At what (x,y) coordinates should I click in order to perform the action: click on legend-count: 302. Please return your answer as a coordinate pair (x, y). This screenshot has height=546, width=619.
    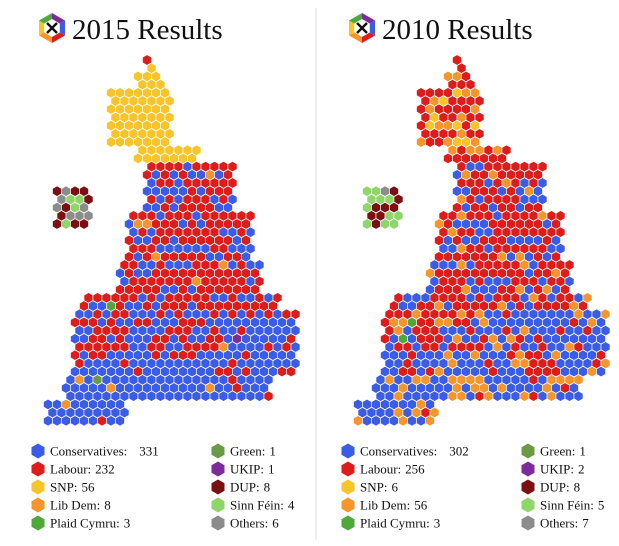
    Looking at the image, I should click on (459, 451).